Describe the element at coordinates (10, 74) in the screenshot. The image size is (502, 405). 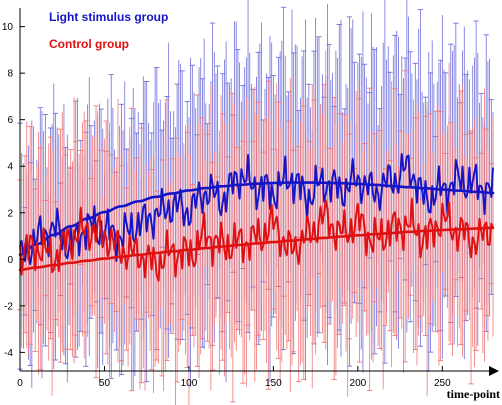
I see `y-tick-label-8: 8` at that location.